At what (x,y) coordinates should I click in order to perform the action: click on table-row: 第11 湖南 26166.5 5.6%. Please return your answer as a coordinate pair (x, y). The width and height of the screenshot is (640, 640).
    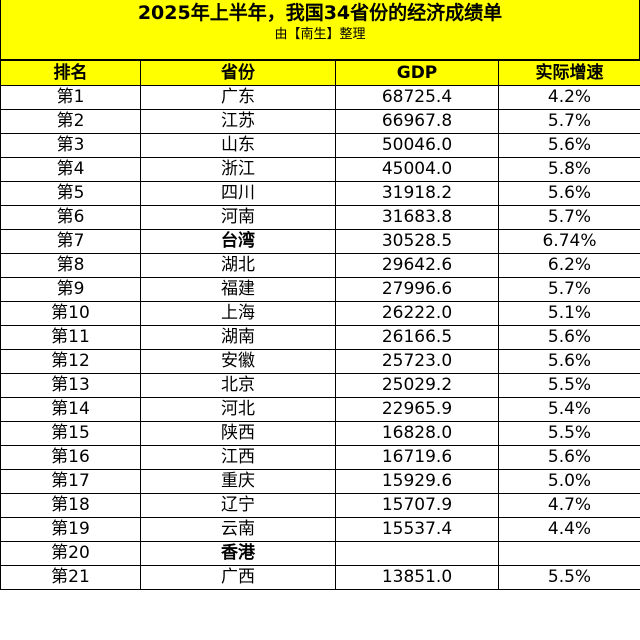
    Looking at the image, I should click on (320, 337).